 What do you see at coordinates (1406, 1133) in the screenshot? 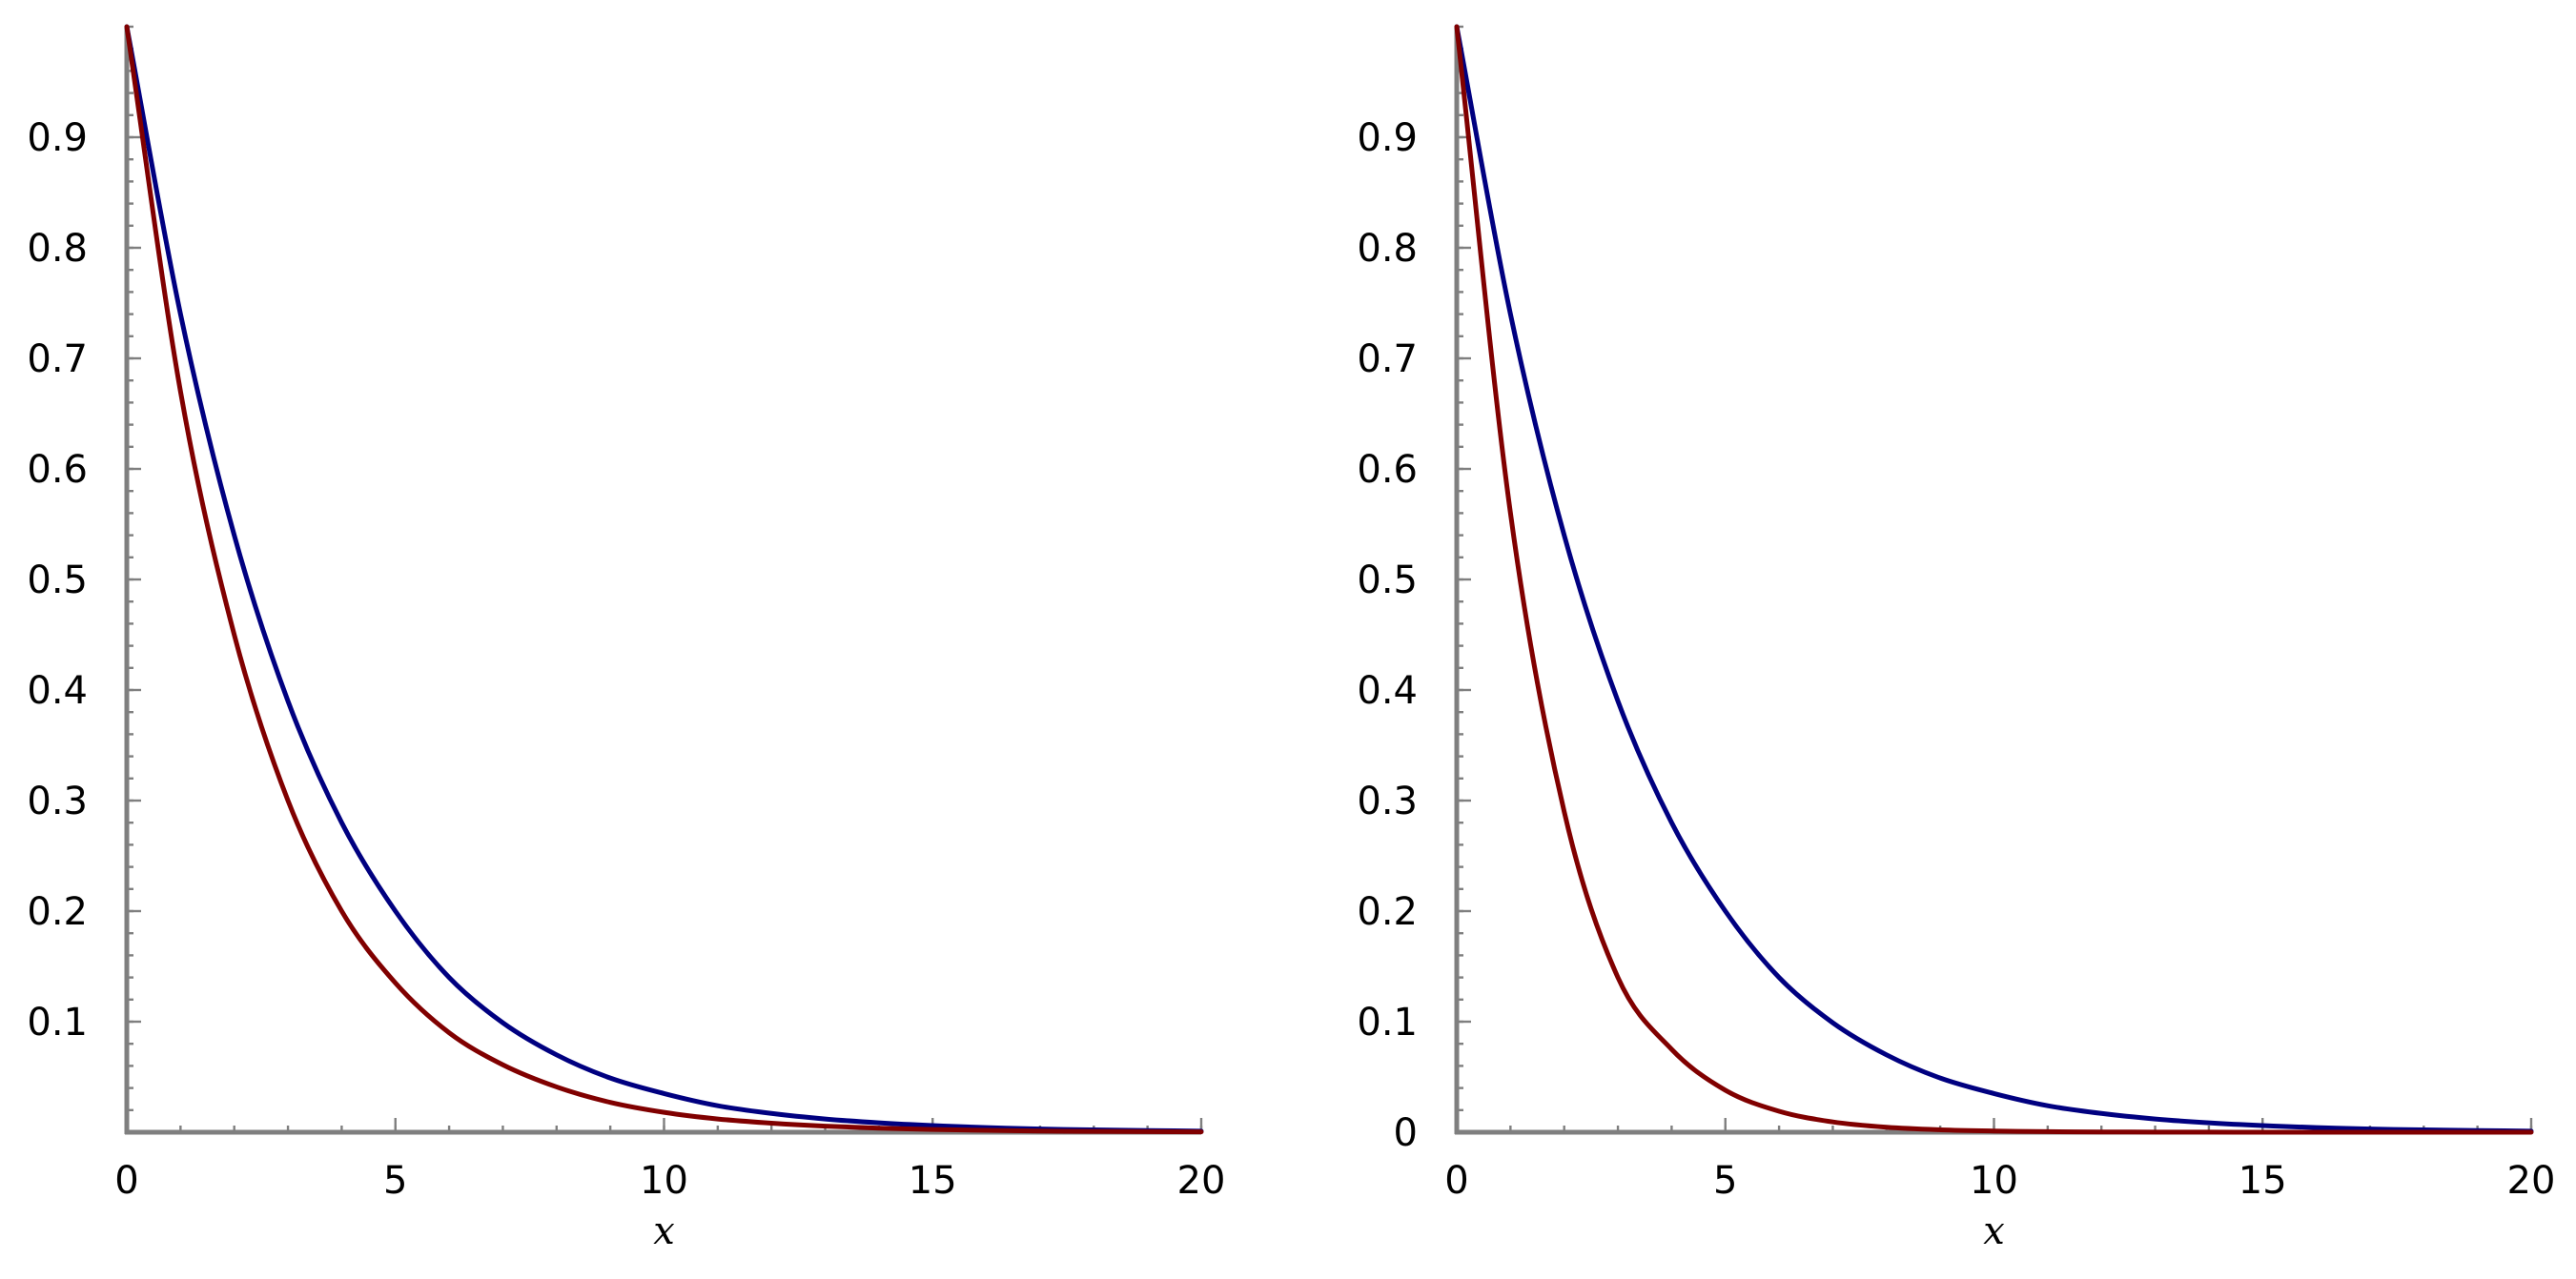
I see `y-tick-label: 0` at bounding box center [1406, 1133].